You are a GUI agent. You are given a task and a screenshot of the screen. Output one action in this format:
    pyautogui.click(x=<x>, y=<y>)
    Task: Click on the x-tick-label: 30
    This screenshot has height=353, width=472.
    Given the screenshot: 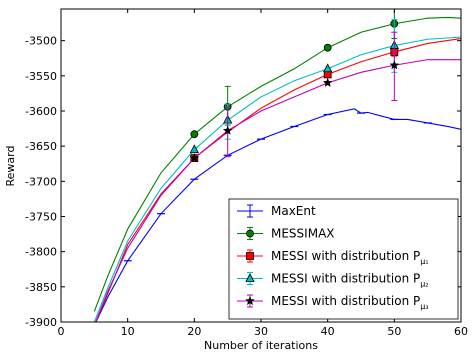 What is the action you would take?
    pyautogui.click(x=261, y=331)
    